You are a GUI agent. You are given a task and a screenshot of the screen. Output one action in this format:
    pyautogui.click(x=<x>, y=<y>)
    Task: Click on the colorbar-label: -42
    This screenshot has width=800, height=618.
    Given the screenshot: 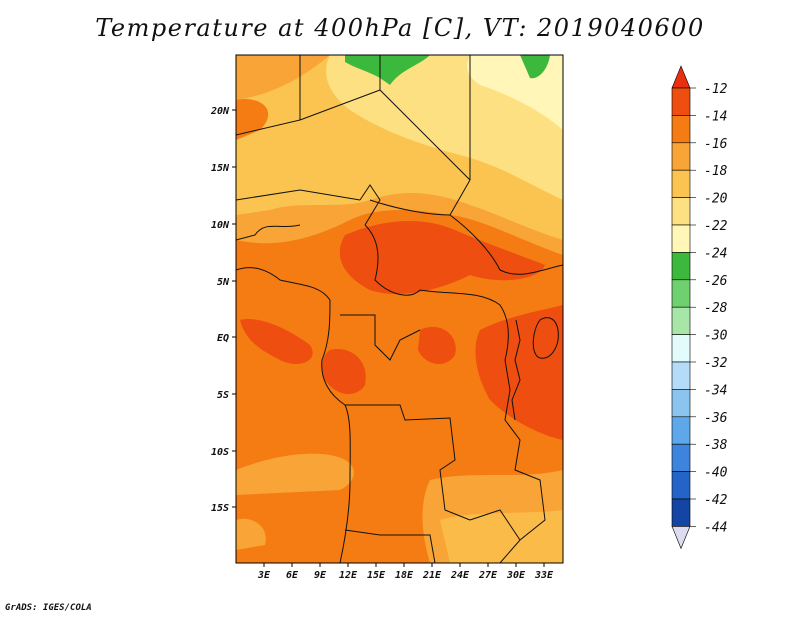 What is the action you would take?
    pyautogui.click(x=716, y=500)
    